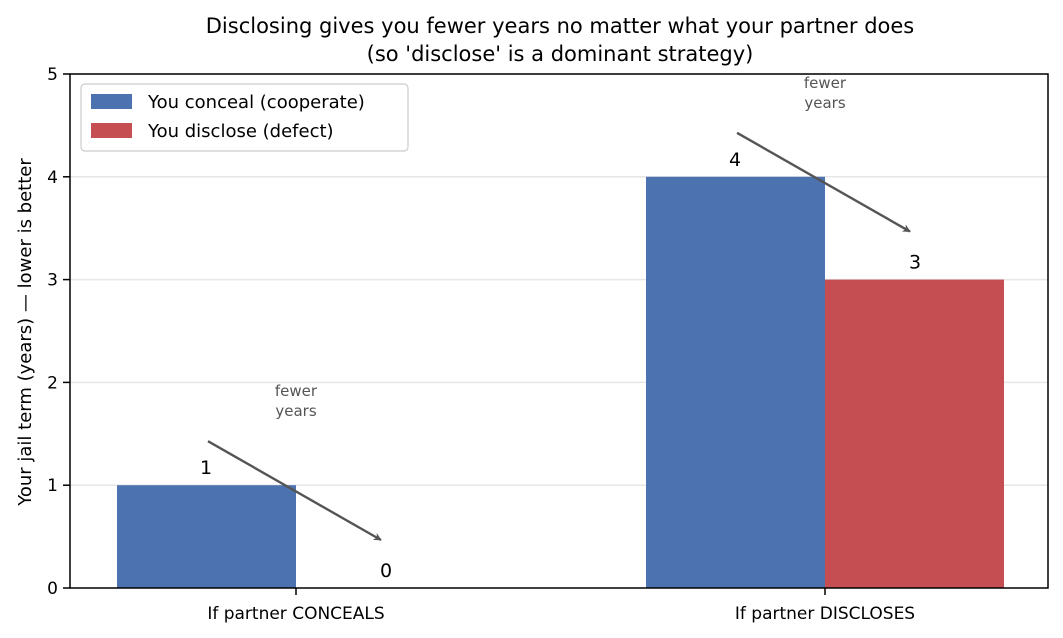  What do you see at coordinates (735, 160) in the screenshot?
I see `data-label: 4` at bounding box center [735, 160].